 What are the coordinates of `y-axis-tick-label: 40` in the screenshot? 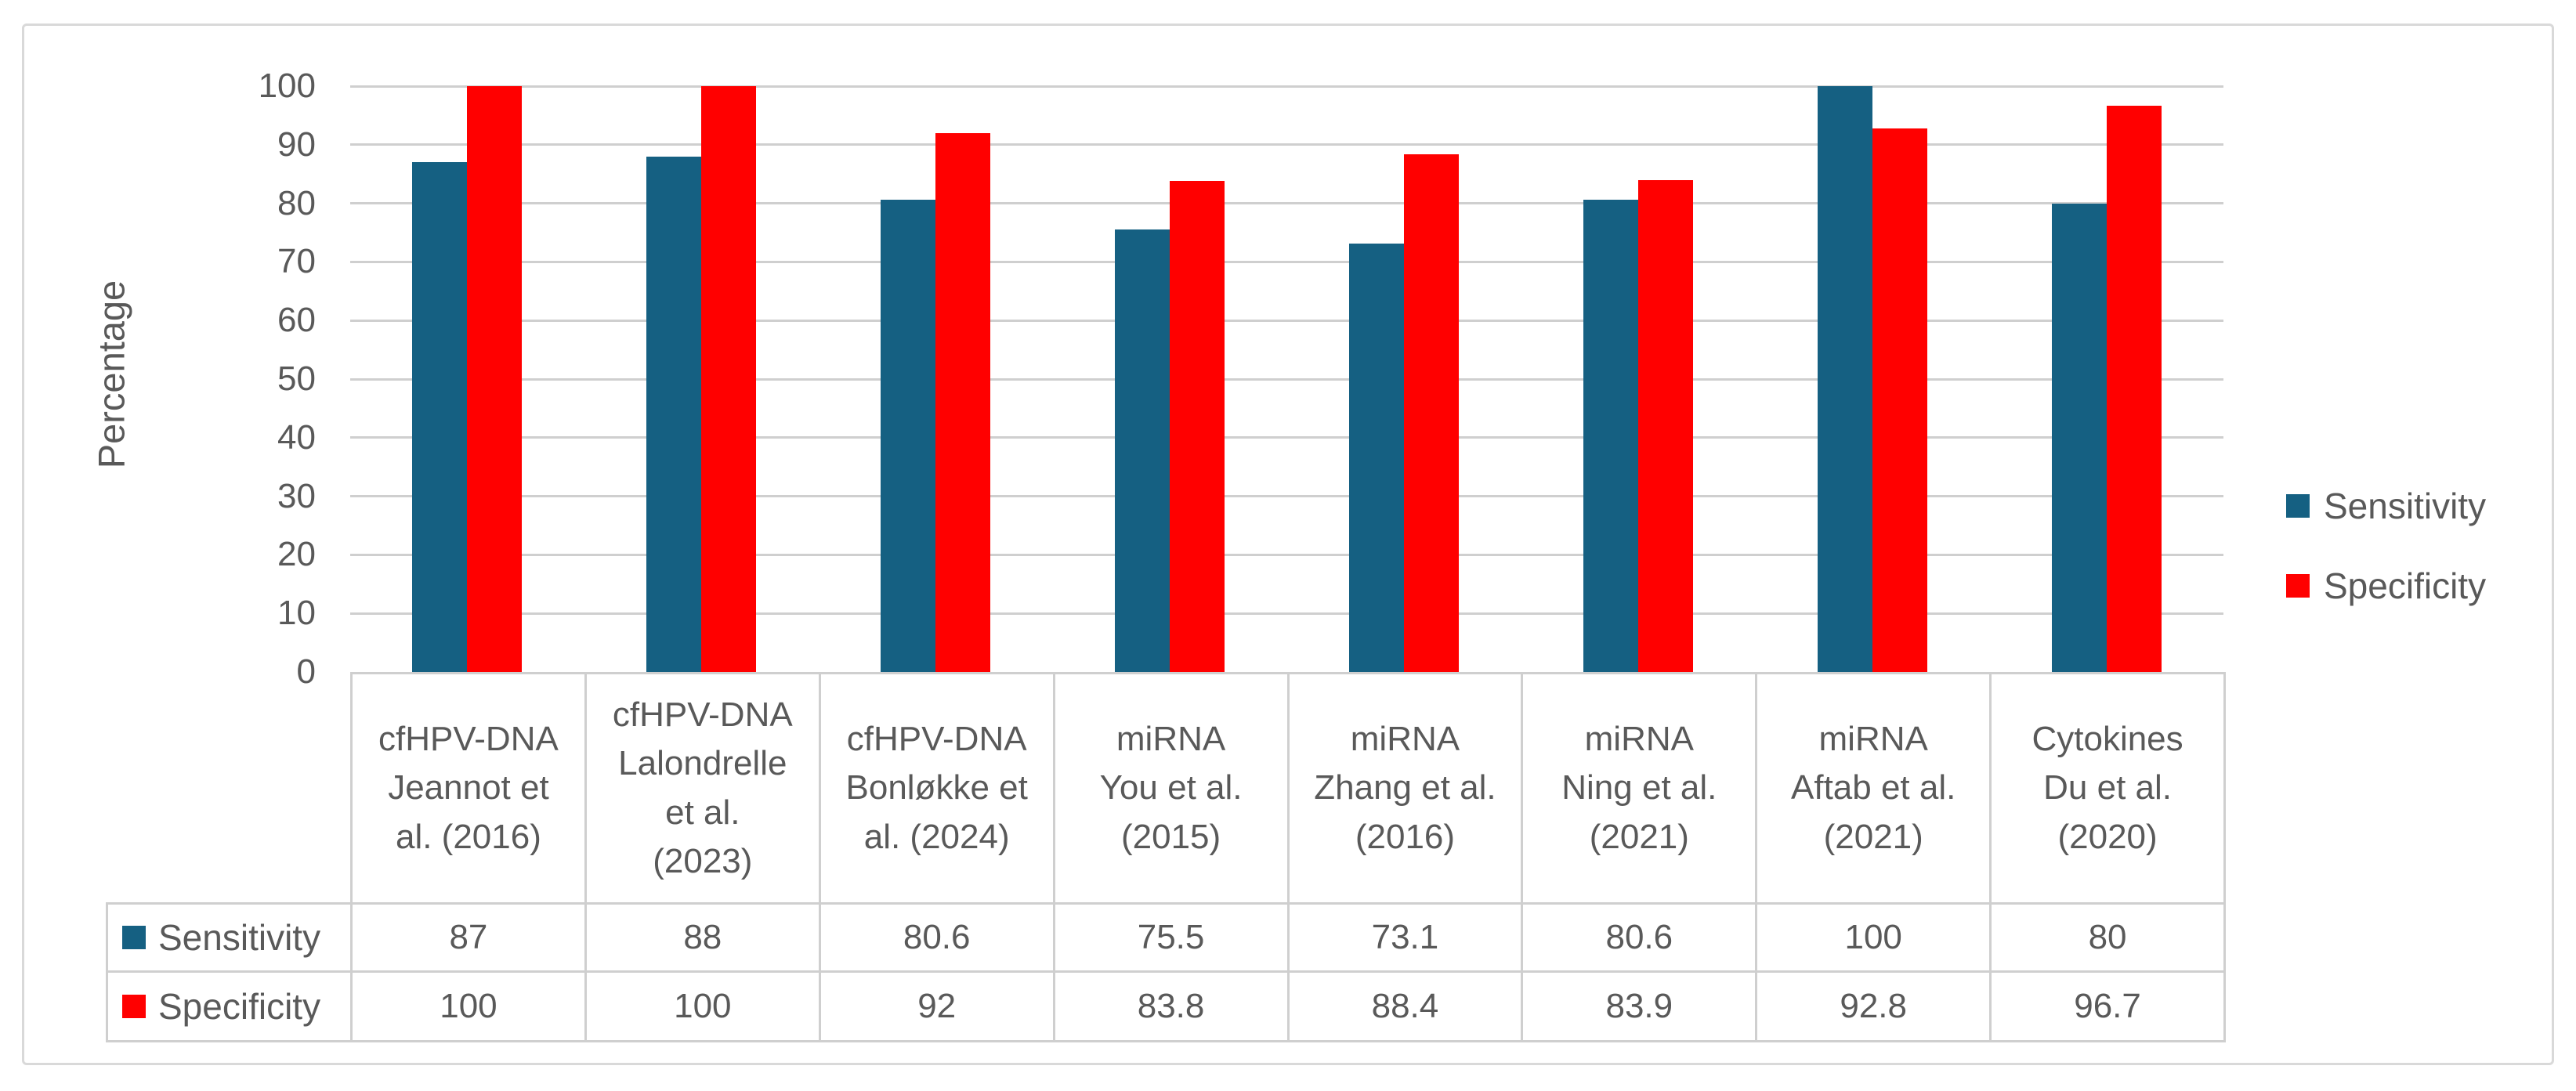 It's located at (297, 437).